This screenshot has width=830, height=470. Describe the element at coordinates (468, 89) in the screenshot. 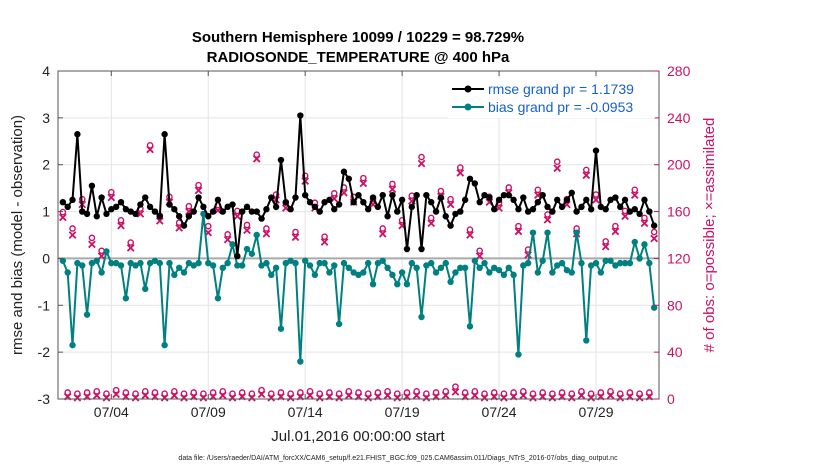

I see `legend-rmse-marker` at that location.